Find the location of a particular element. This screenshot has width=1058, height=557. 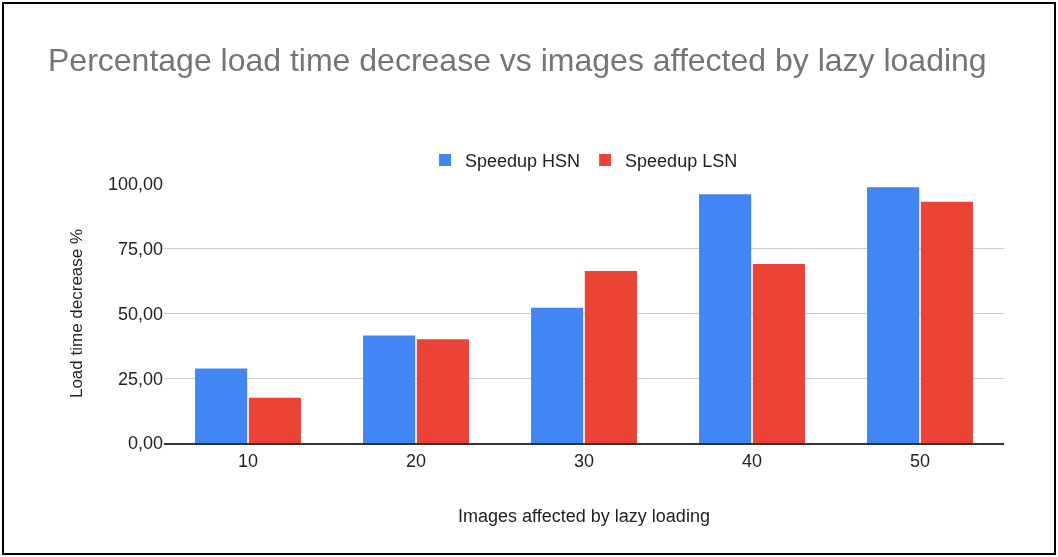

y-tick-label: 100,00 is located at coordinates (135, 184).